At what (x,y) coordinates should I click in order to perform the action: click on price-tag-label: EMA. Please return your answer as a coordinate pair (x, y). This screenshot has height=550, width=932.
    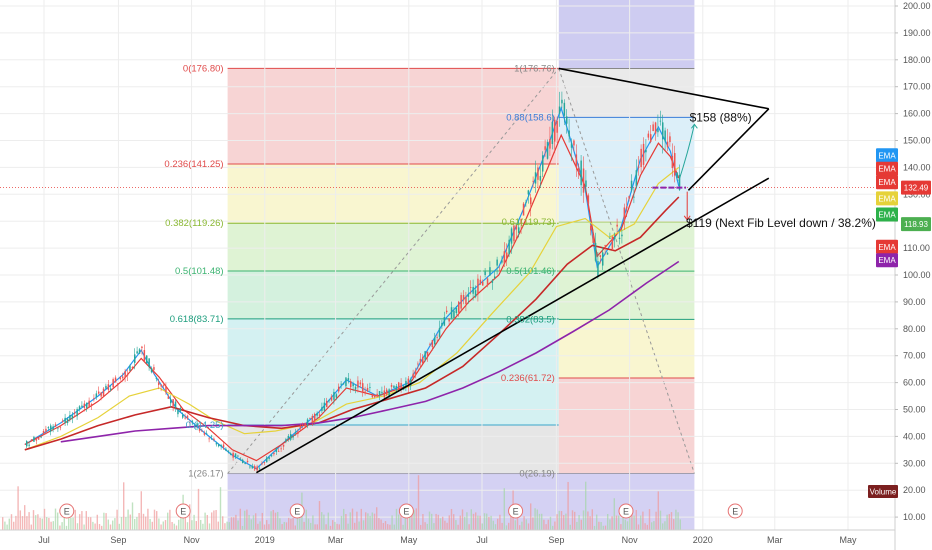
    Looking at the image, I should click on (887, 182).